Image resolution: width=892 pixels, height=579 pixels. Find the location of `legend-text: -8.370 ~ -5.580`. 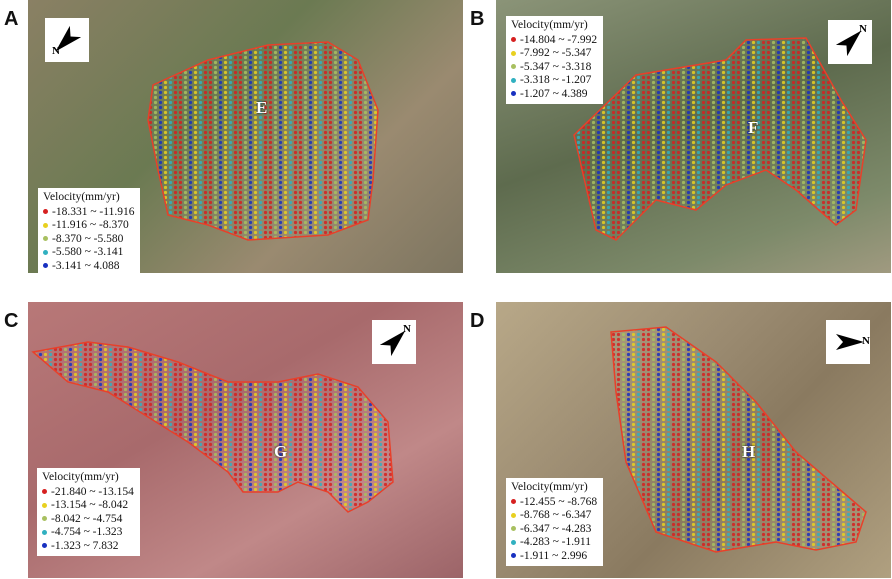

legend-text: -8.370 ~ -5.580 is located at coordinates (88, 238).